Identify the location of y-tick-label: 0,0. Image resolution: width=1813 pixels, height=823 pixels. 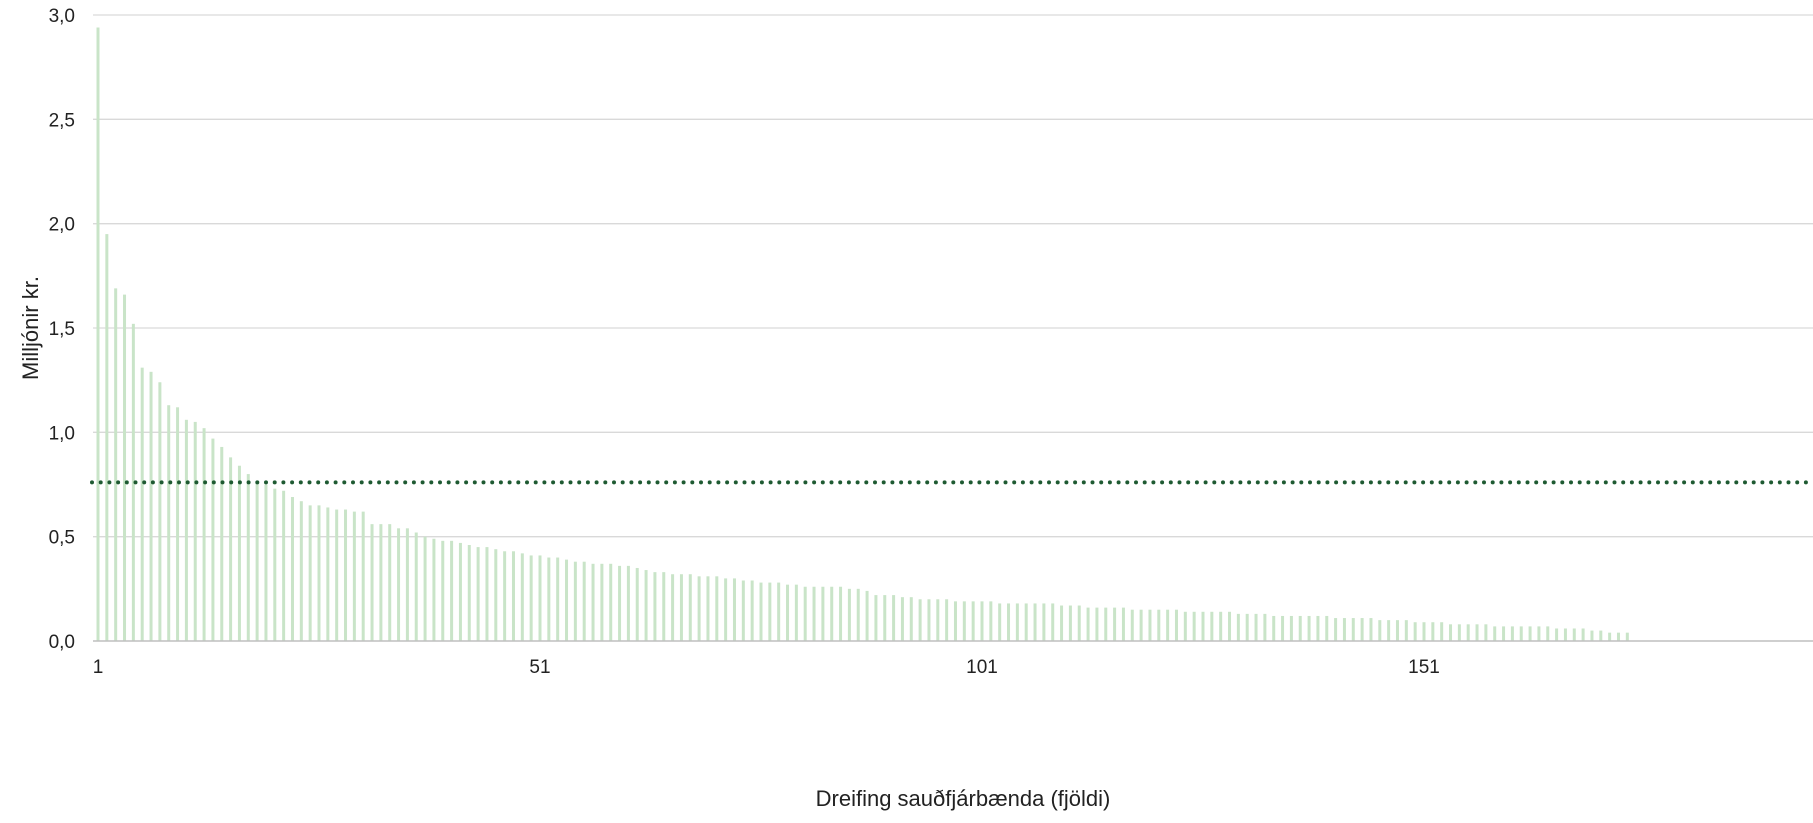
(62, 642).